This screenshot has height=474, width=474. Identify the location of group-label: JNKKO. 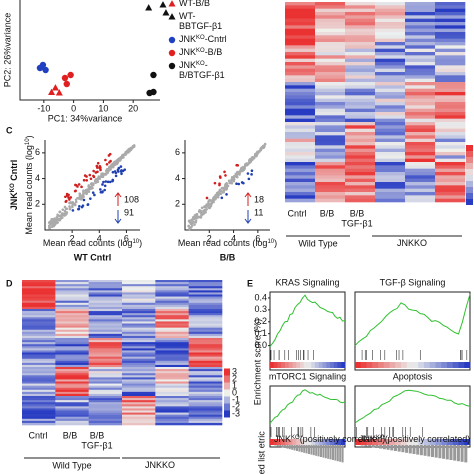
(160, 465).